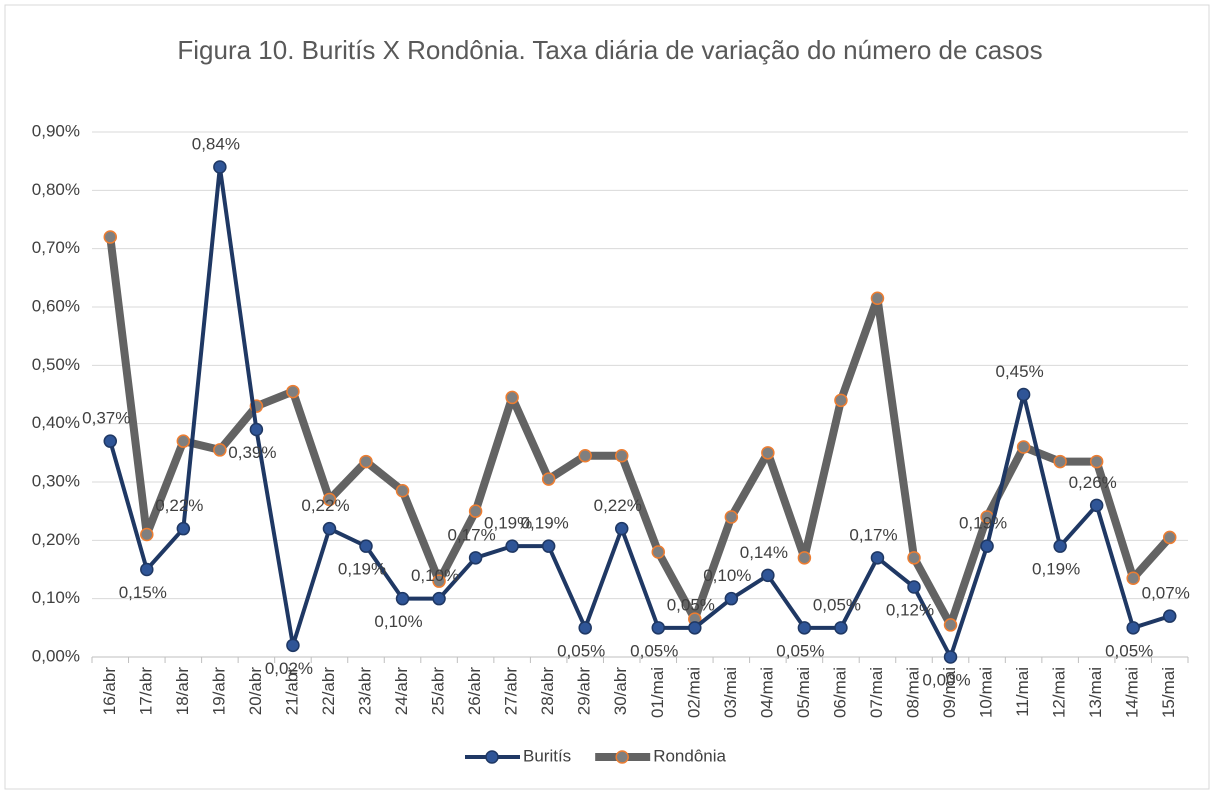 Image resolution: width=1214 pixels, height=794 pixels. Describe the element at coordinates (803, 692) in the screenshot. I see `x-tick-label: 05/mai` at that location.